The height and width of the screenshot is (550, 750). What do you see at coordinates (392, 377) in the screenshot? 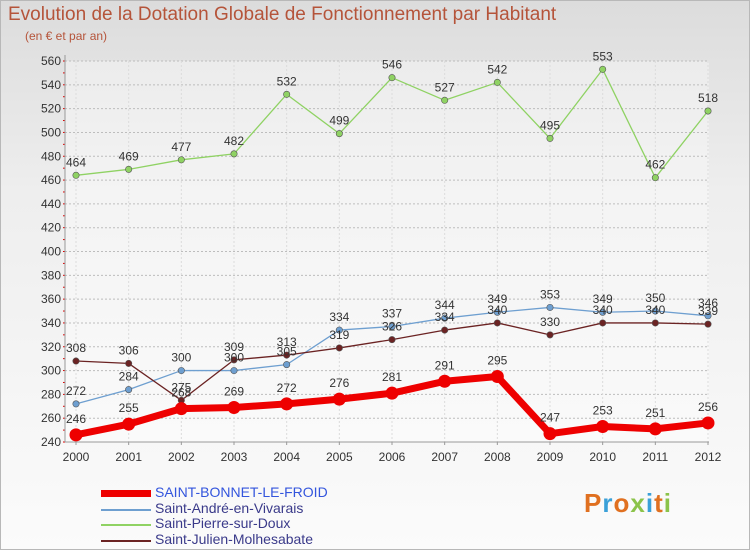
I see `data-label-saint-bonnet-le-froid: 281` at bounding box center [392, 377].